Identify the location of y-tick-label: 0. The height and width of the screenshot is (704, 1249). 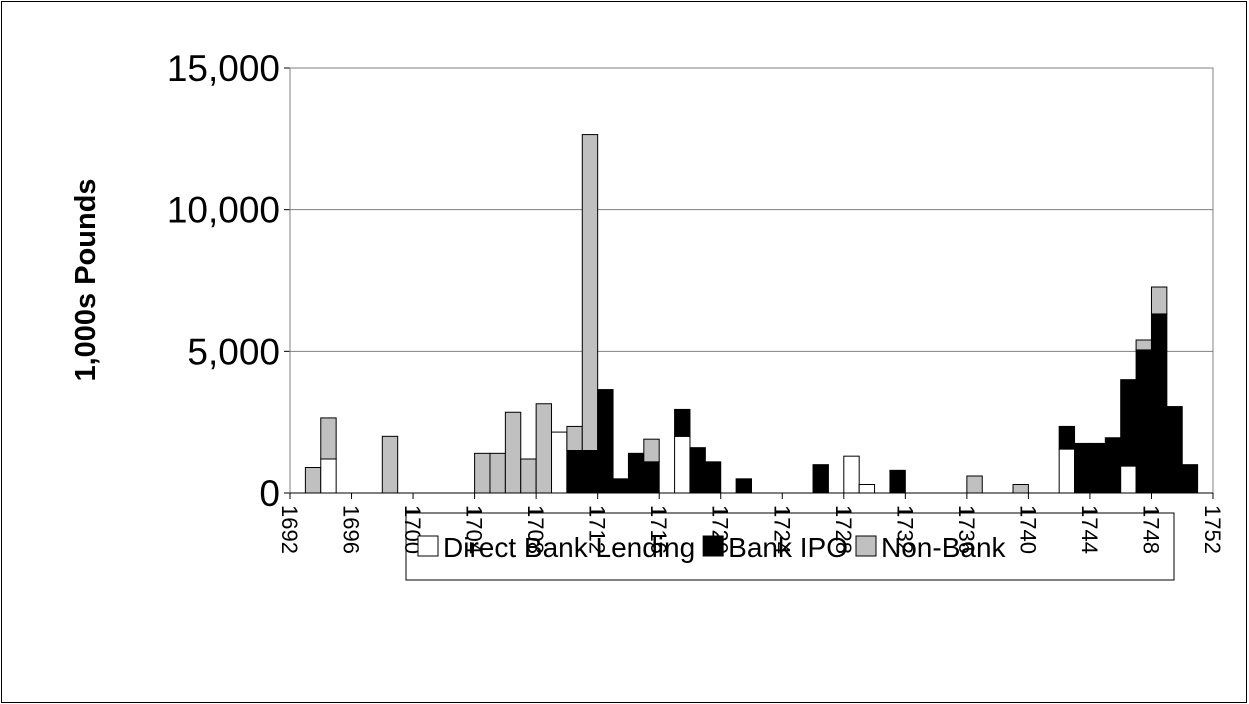
(269, 493).